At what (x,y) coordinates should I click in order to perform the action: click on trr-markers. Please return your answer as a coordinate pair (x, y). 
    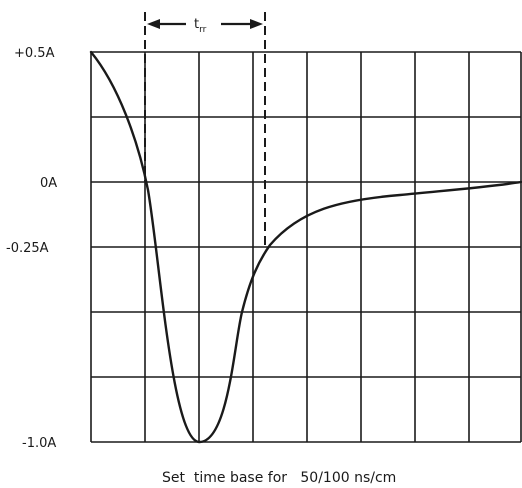
    Looking at the image, I should click on (205, 129).